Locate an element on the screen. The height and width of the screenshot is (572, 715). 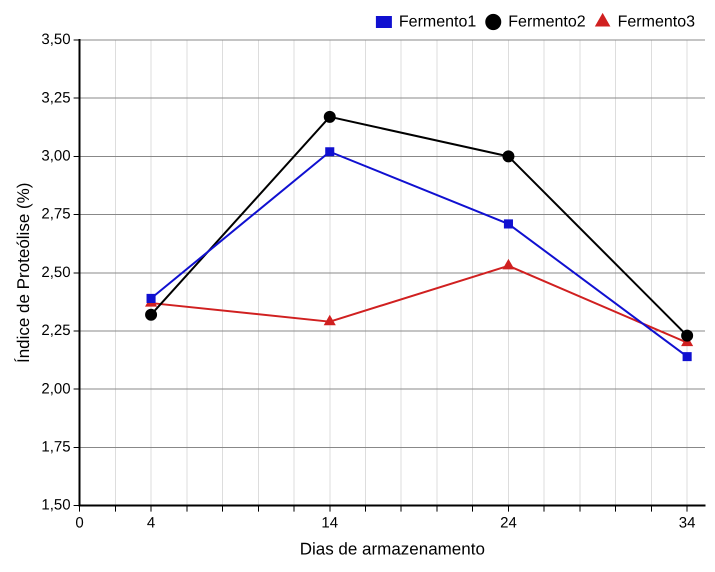
x-tick-label: 0 is located at coordinates (79, 523).